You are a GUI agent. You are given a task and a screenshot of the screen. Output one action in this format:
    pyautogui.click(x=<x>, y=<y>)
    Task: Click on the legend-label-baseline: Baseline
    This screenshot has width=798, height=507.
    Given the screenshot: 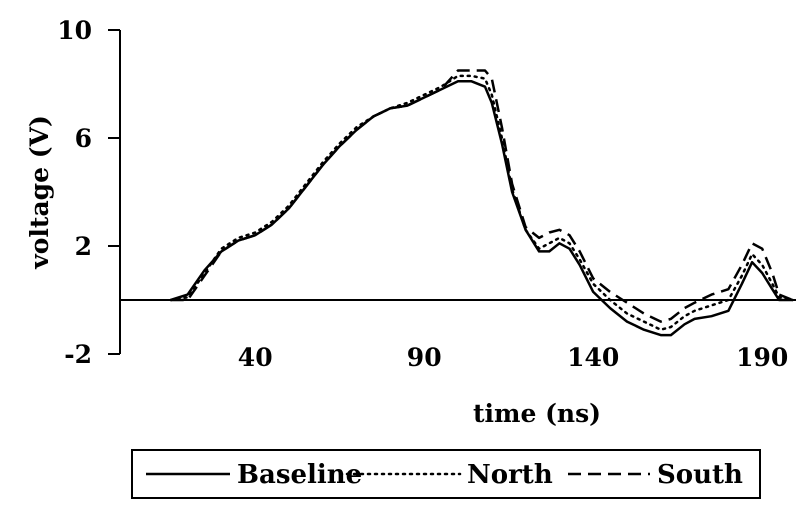 What is the action you would take?
    pyautogui.click(x=299, y=475)
    